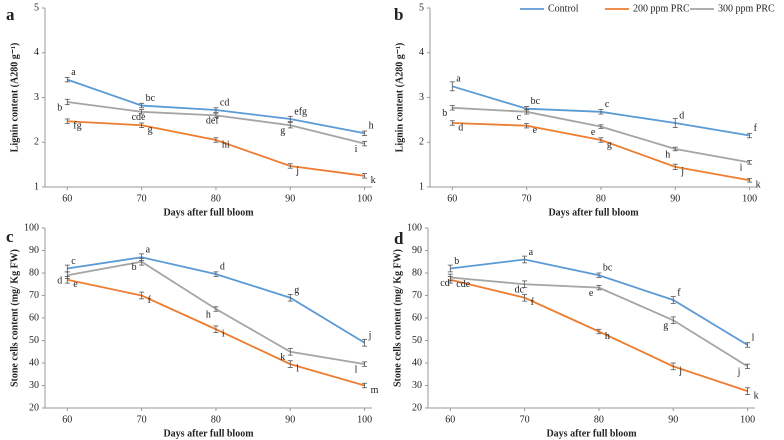 This screenshot has width=784, height=440. I want to click on panel-label: b, so click(398, 14).